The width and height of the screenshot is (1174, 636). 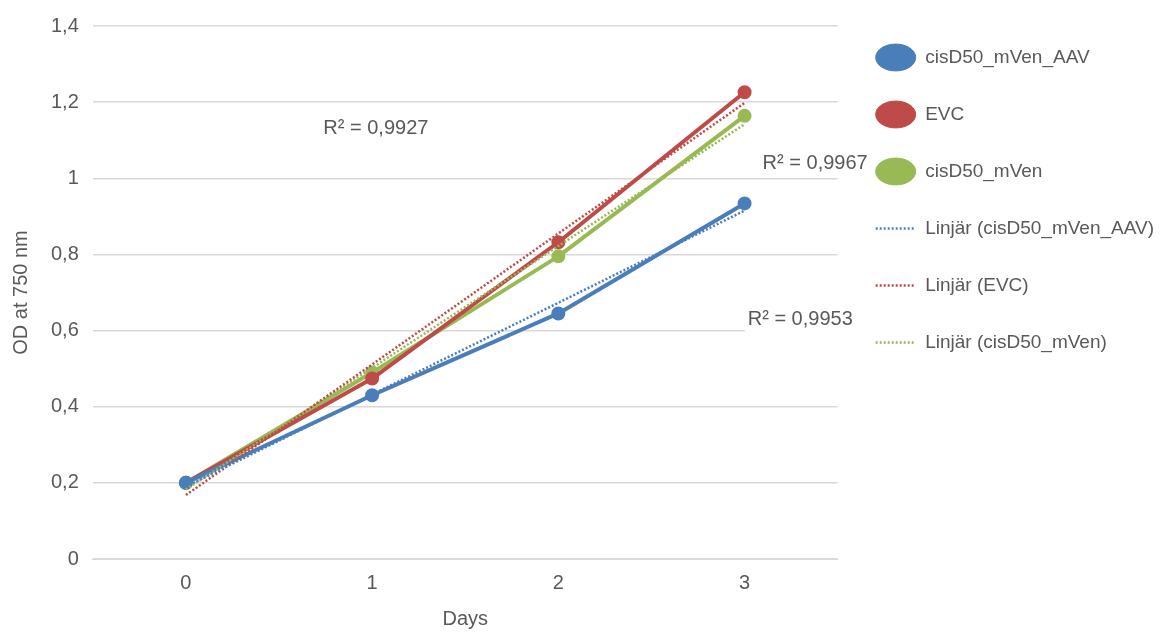 What do you see at coordinates (1040, 227) in the screenshot?
I see `legend-label: Linjär (cisD50_mVen_AAV)` at bounding box center [1040, 227].